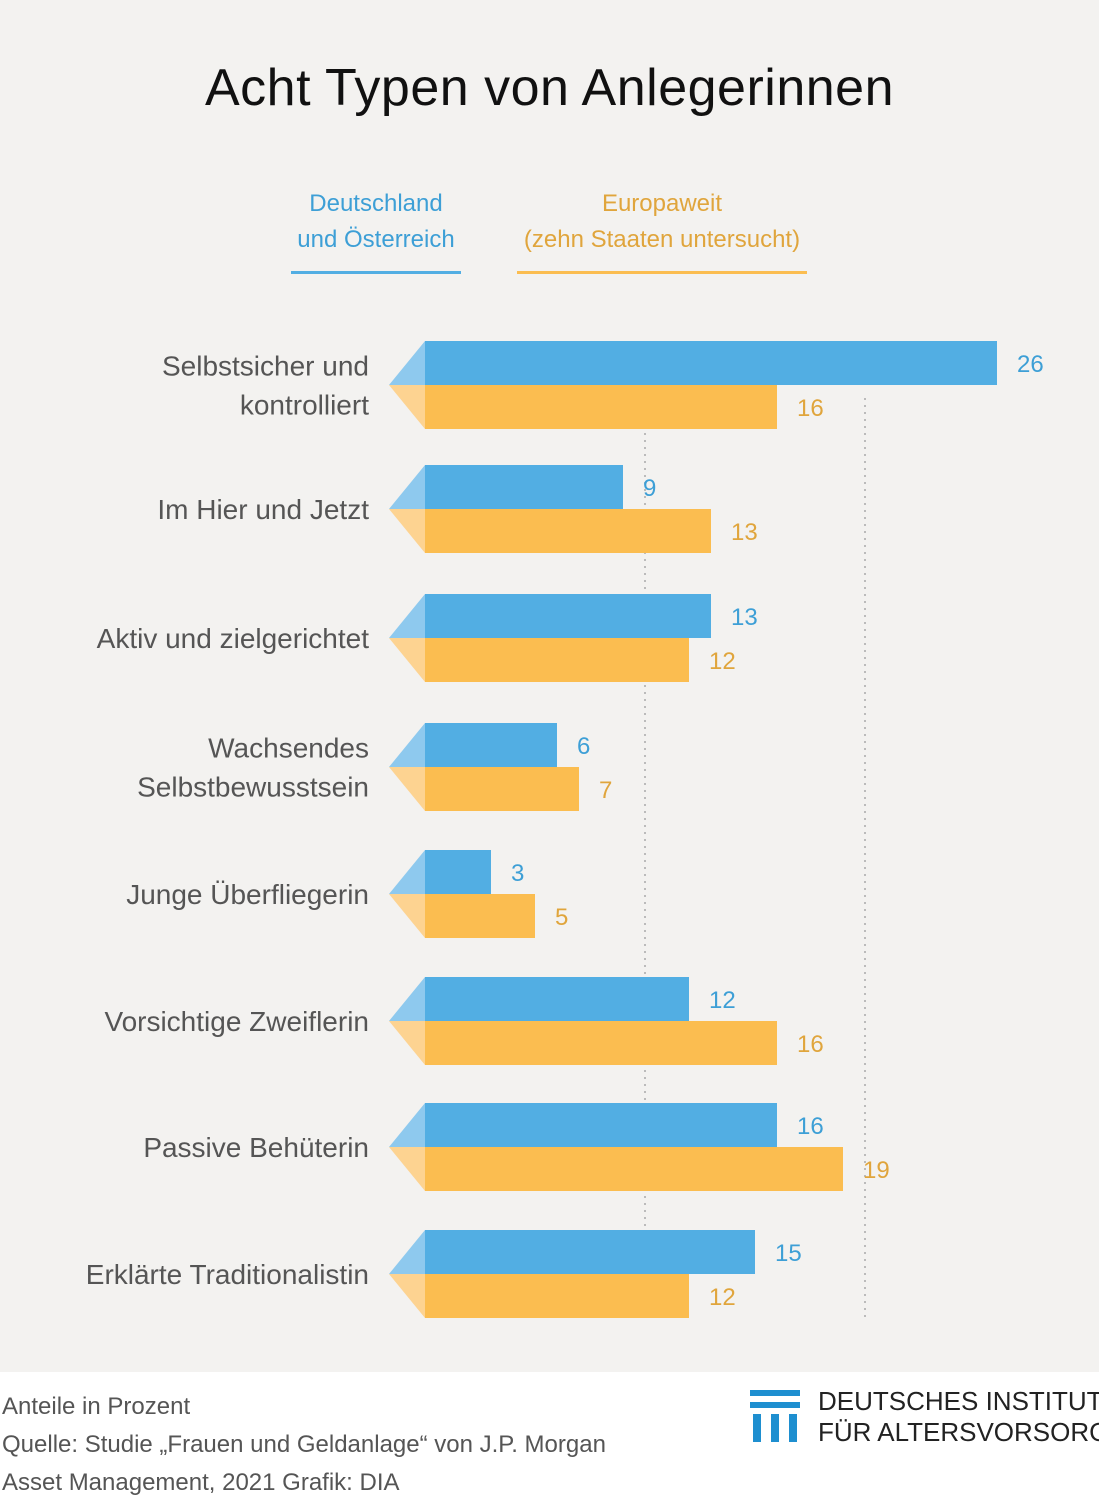 This screenshot has height=1502, width=1099. What do you see at coordinates (263, 509) in the screenshot?
I see `category-label-1-0: Im Hier und Jetzt` at bounding box center [263, 509].